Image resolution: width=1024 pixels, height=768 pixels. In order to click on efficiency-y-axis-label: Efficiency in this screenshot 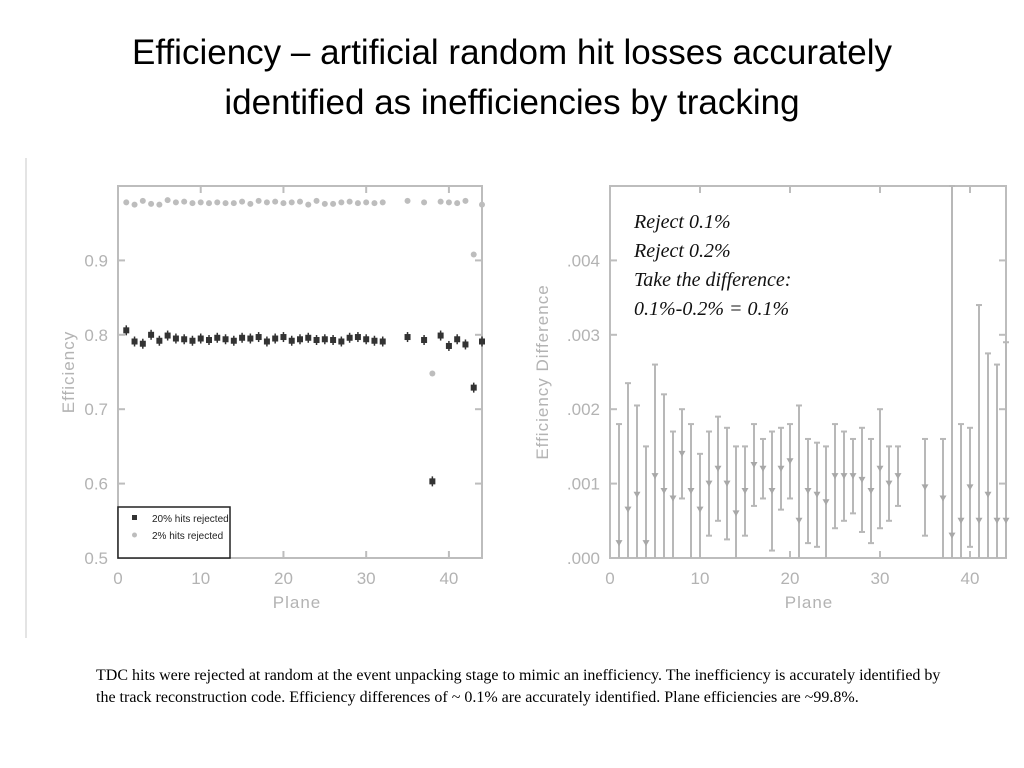, I will do `click(68, 372)`.